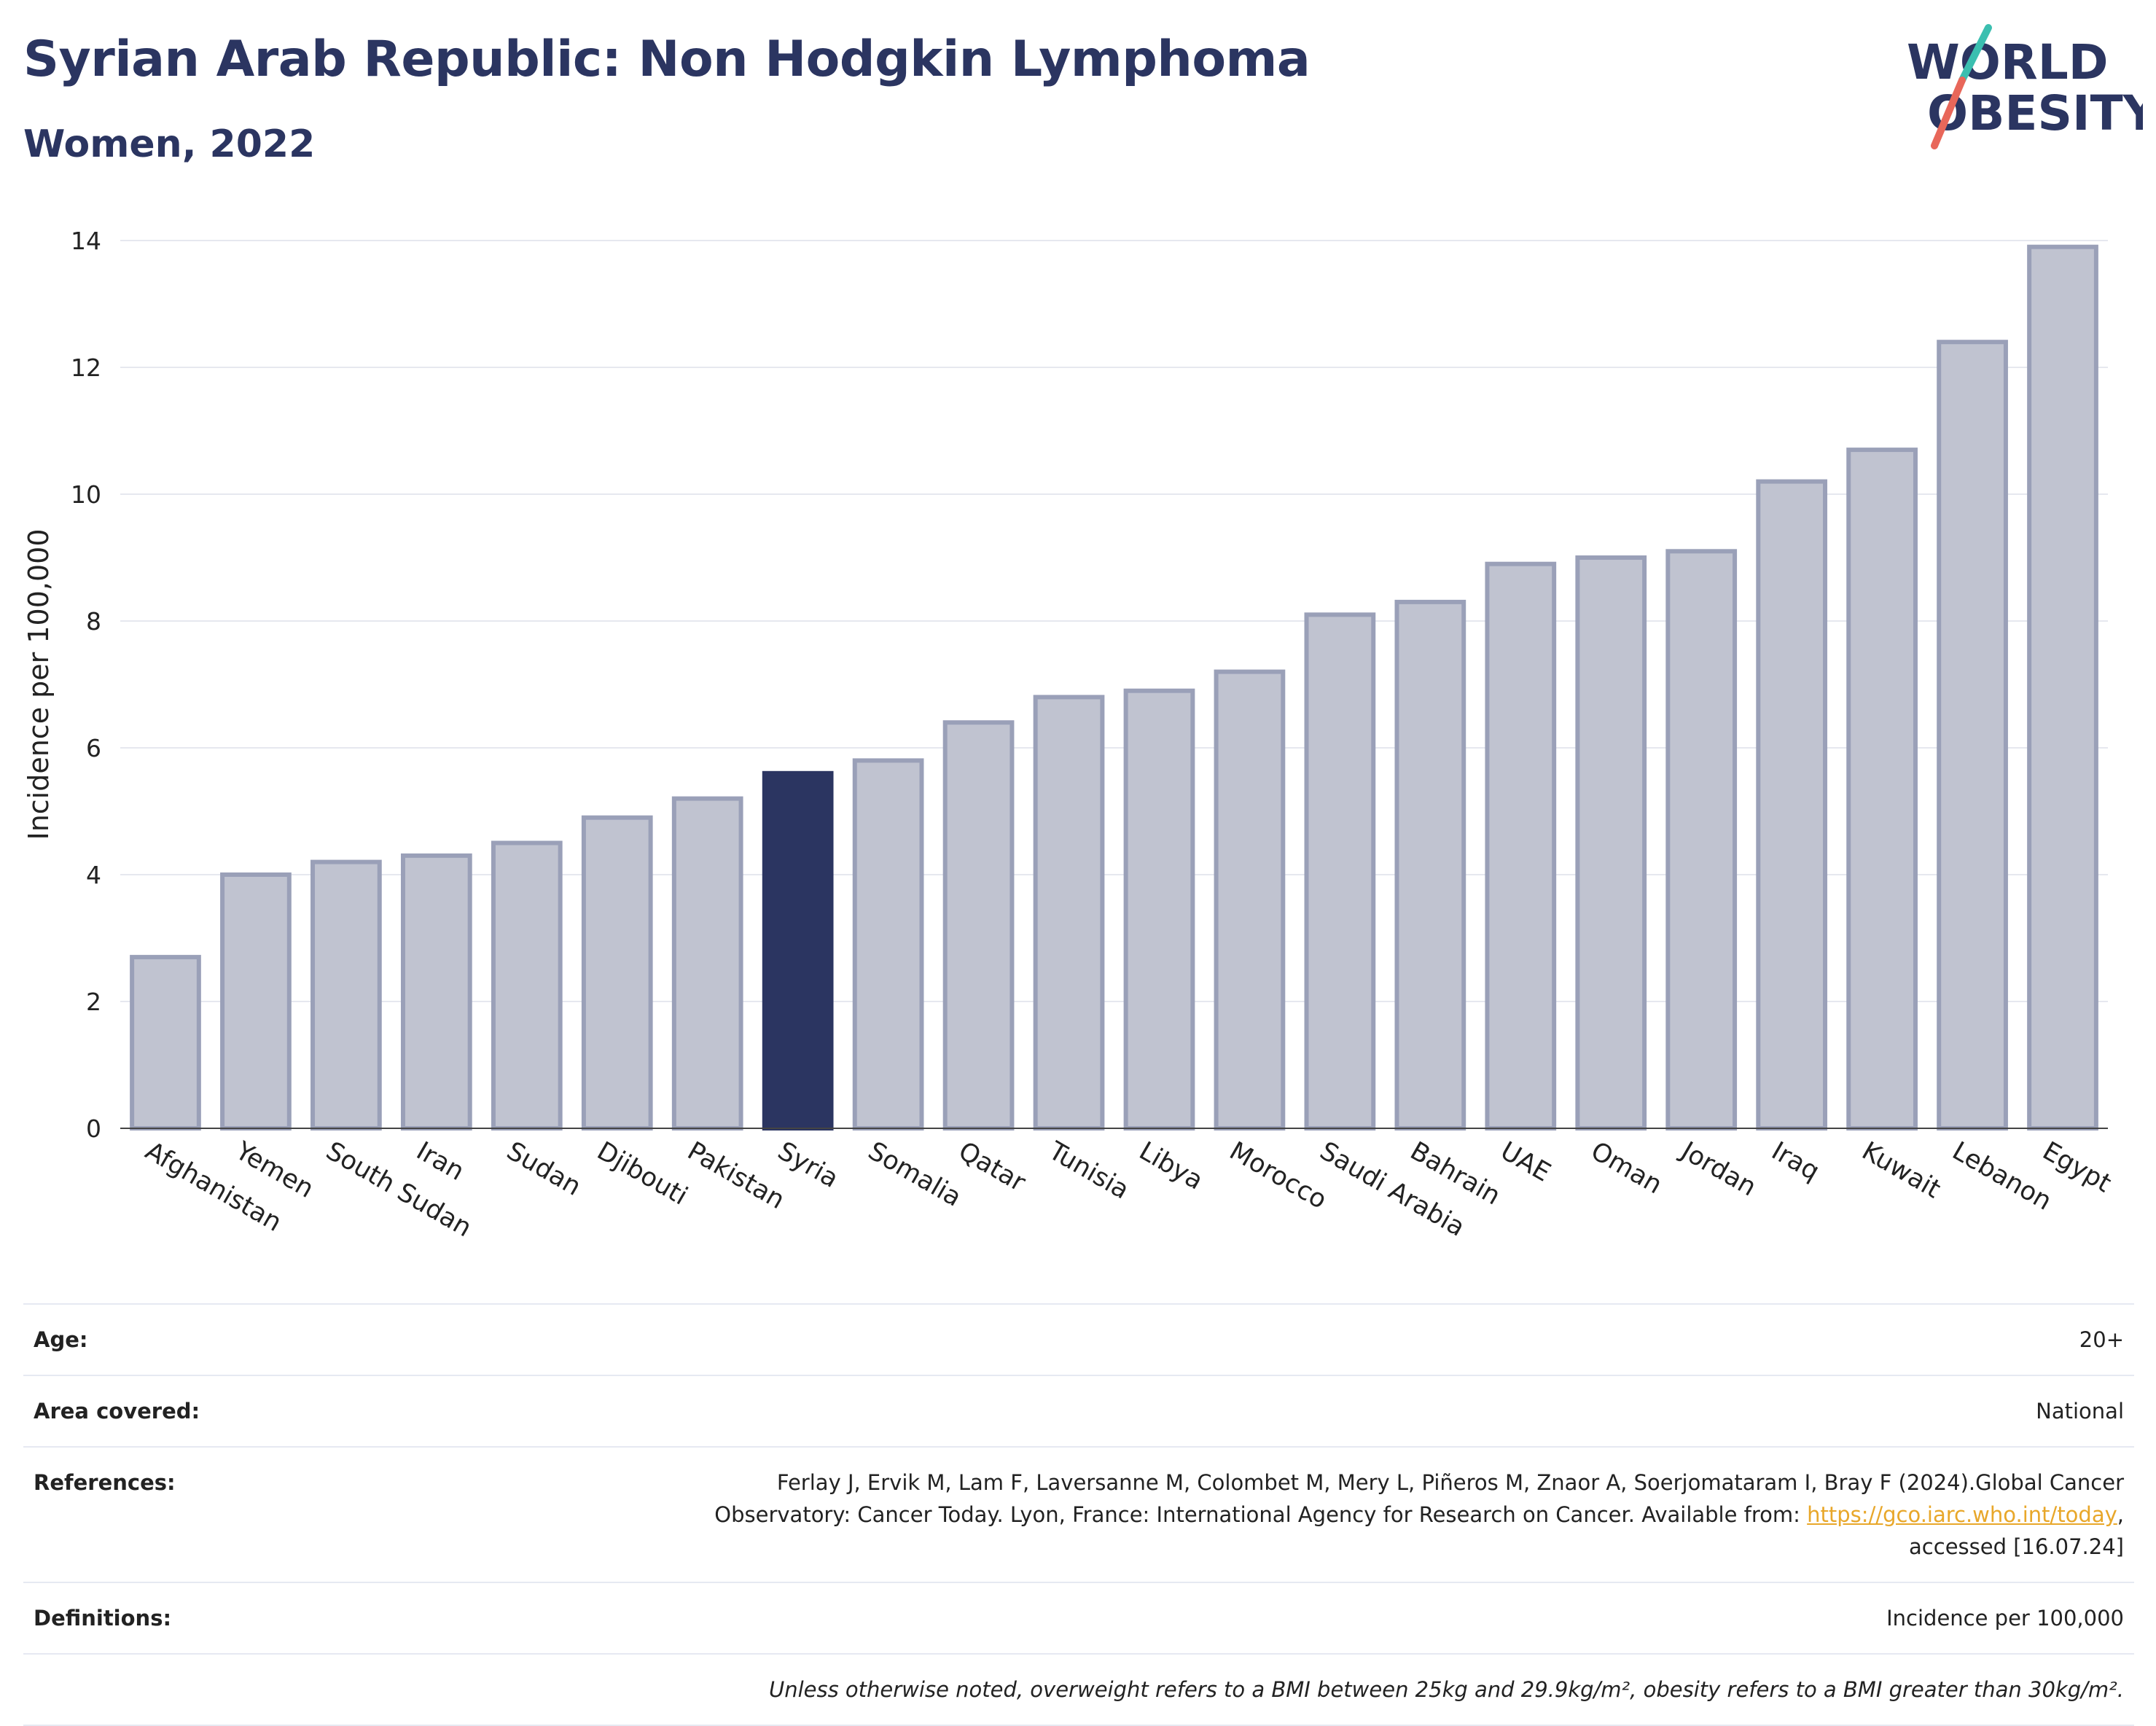 This screenshot has width=2156, height=1726. What do you see at coordinates (1088, 1171) in the screenshot?
I see `x-tick-label: Tunisia` at bounding box center [1088, 1171].